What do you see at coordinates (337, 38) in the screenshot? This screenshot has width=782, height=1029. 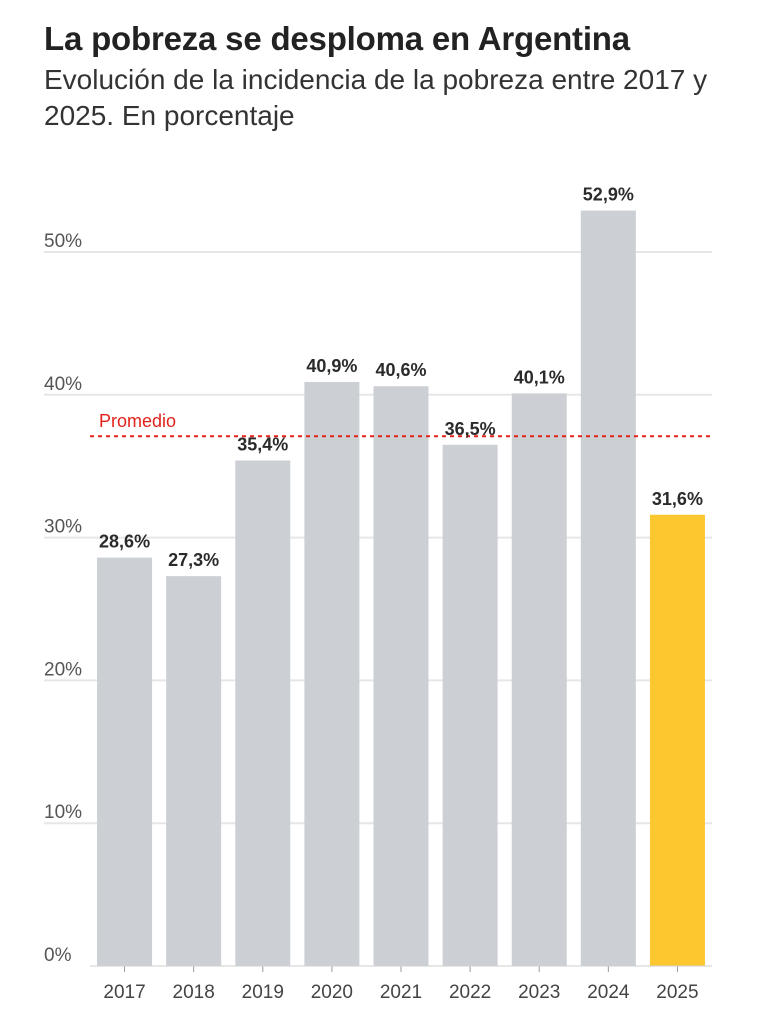 I see `chart-title: La pobreza se desploma en Argentina` at bounding box center [337, 38].